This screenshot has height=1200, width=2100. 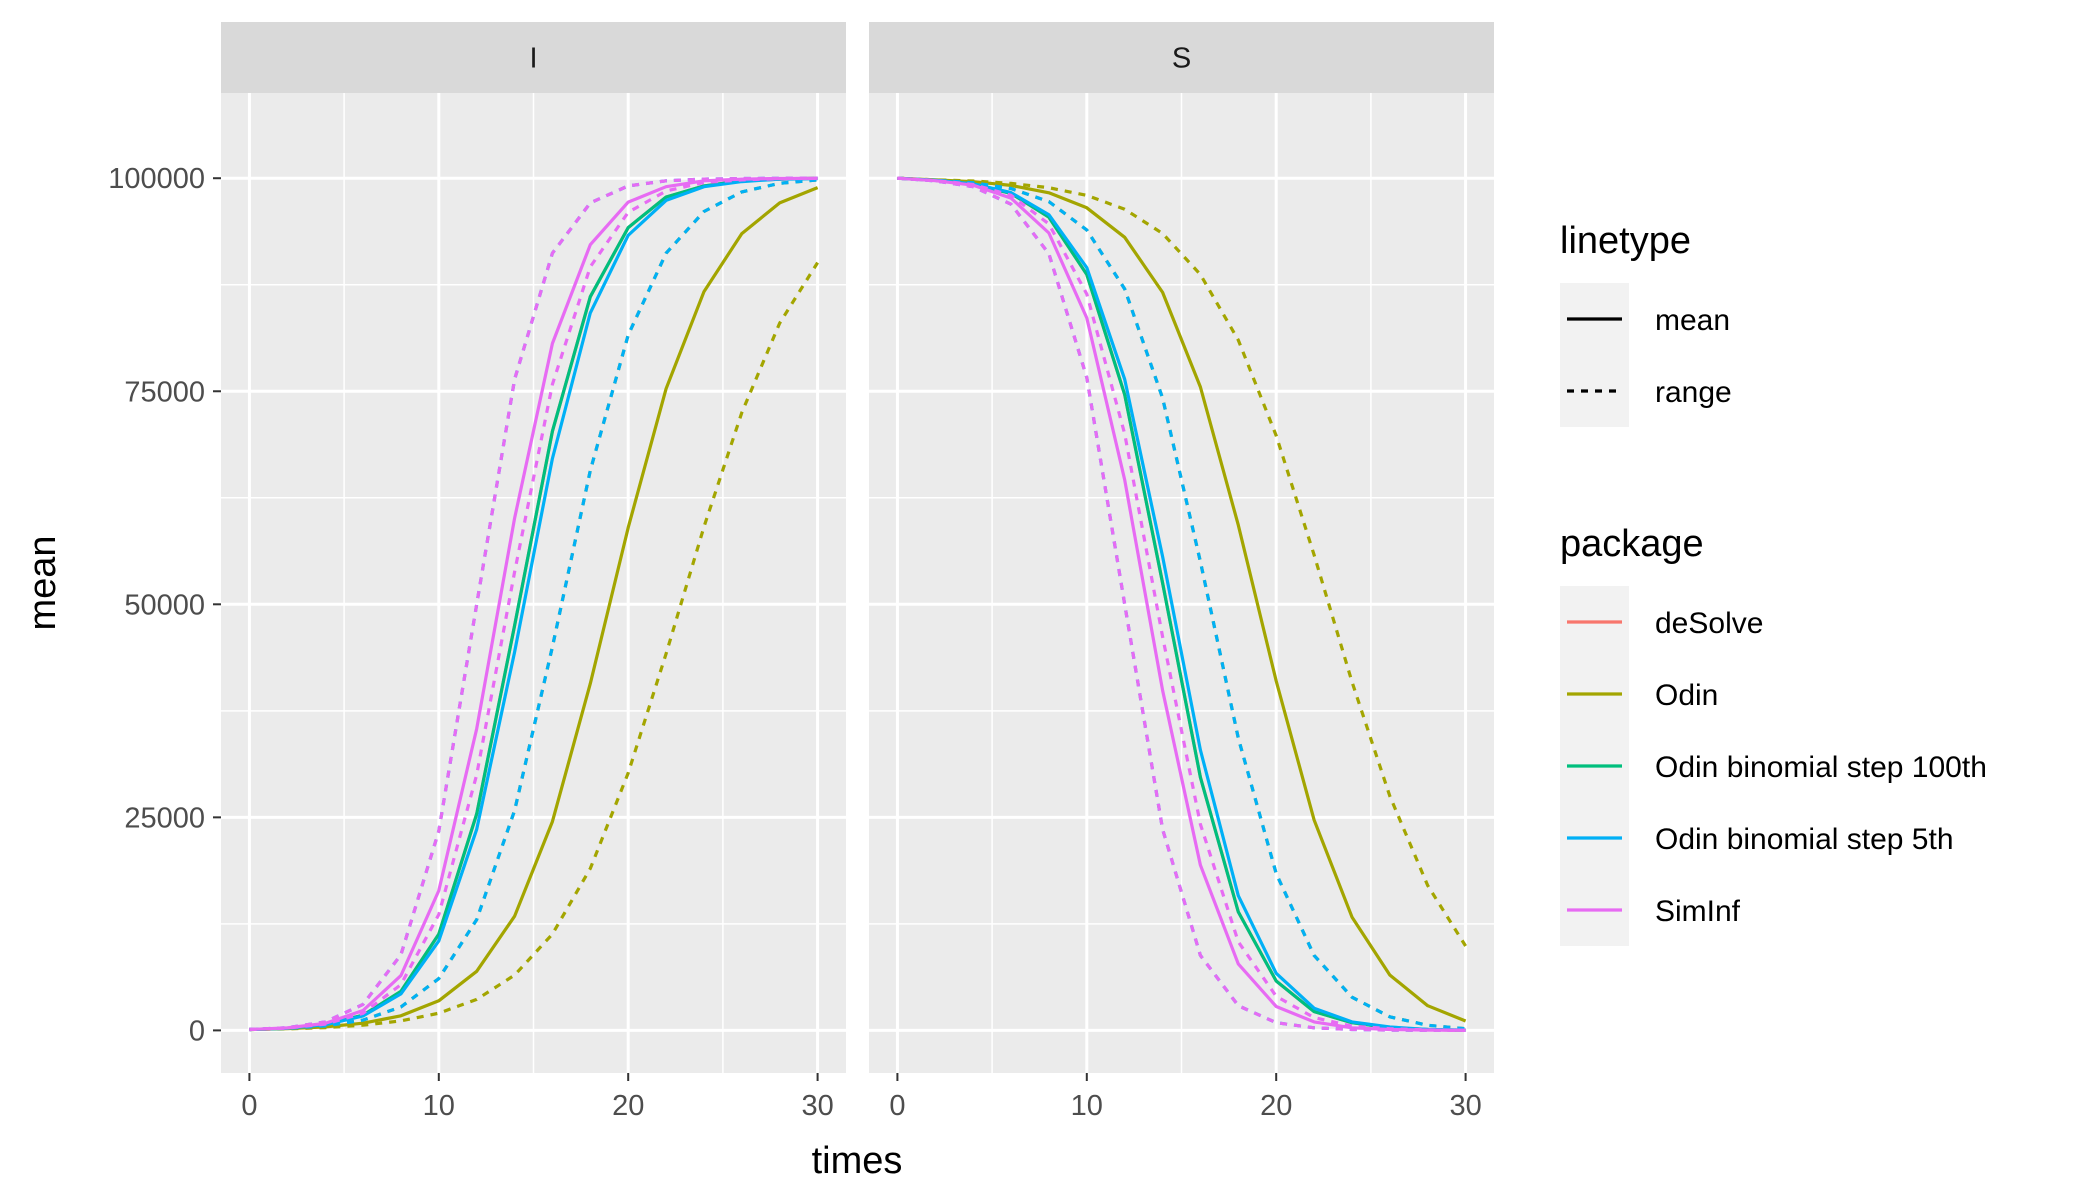 What do you see at coordinates (1646, 391) in the screenshot?
I see `legend-key-range: range` at bounding box center [1646, 391].